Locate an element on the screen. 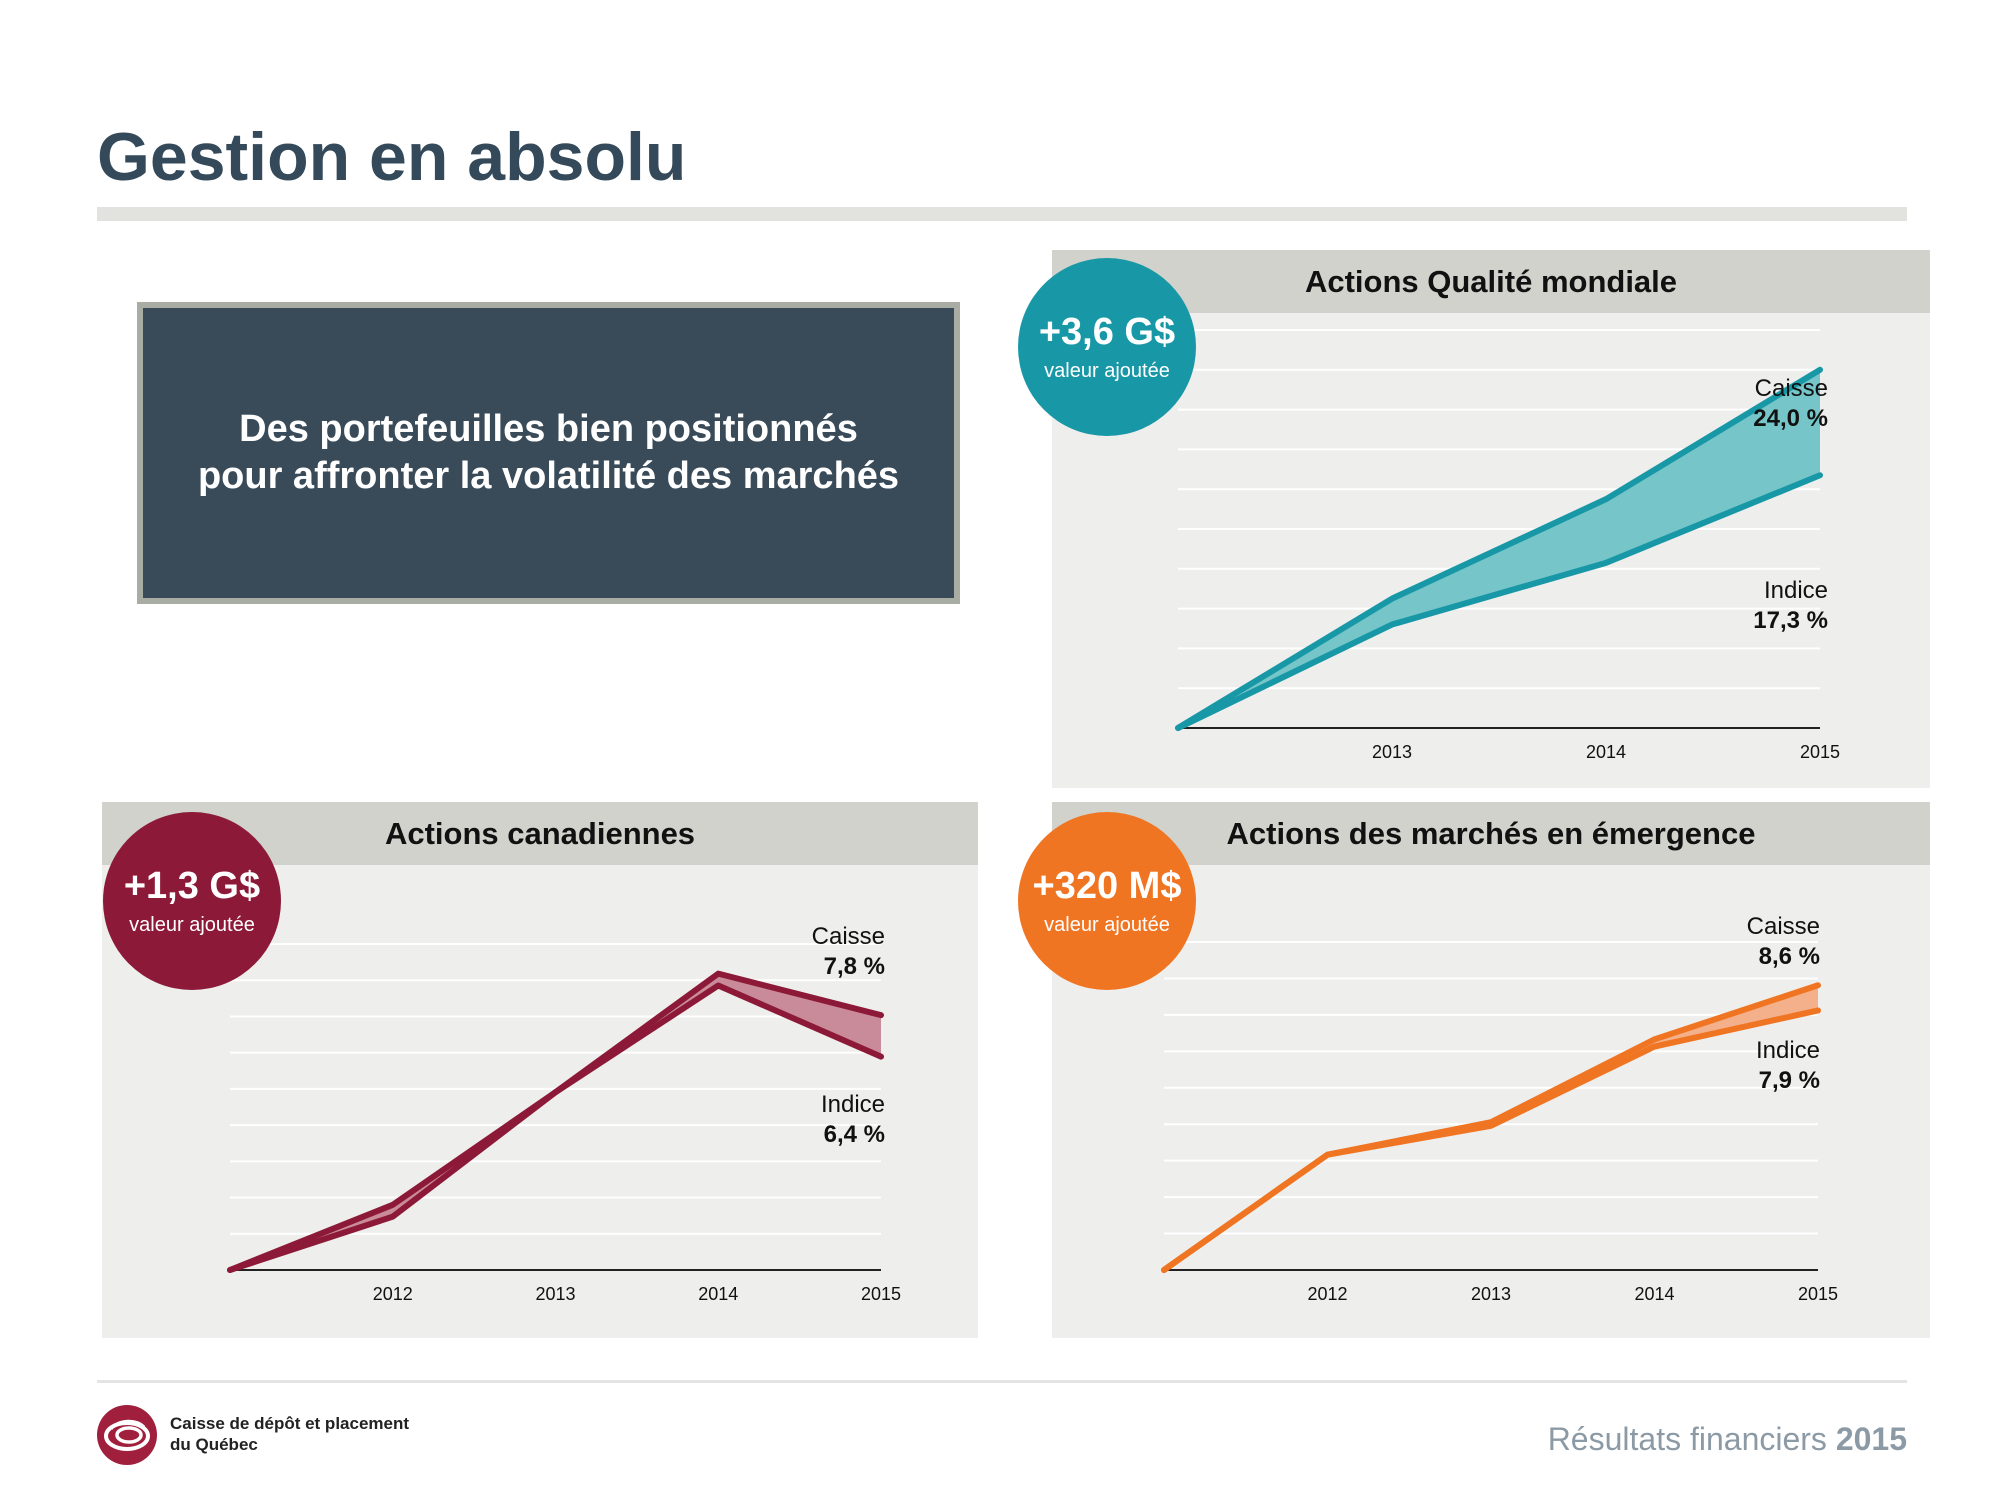 The image size is (2000, 1500). chart-emerging-markets: 2012 2013 2014 2015 is located at coordinates (1499, 1122).